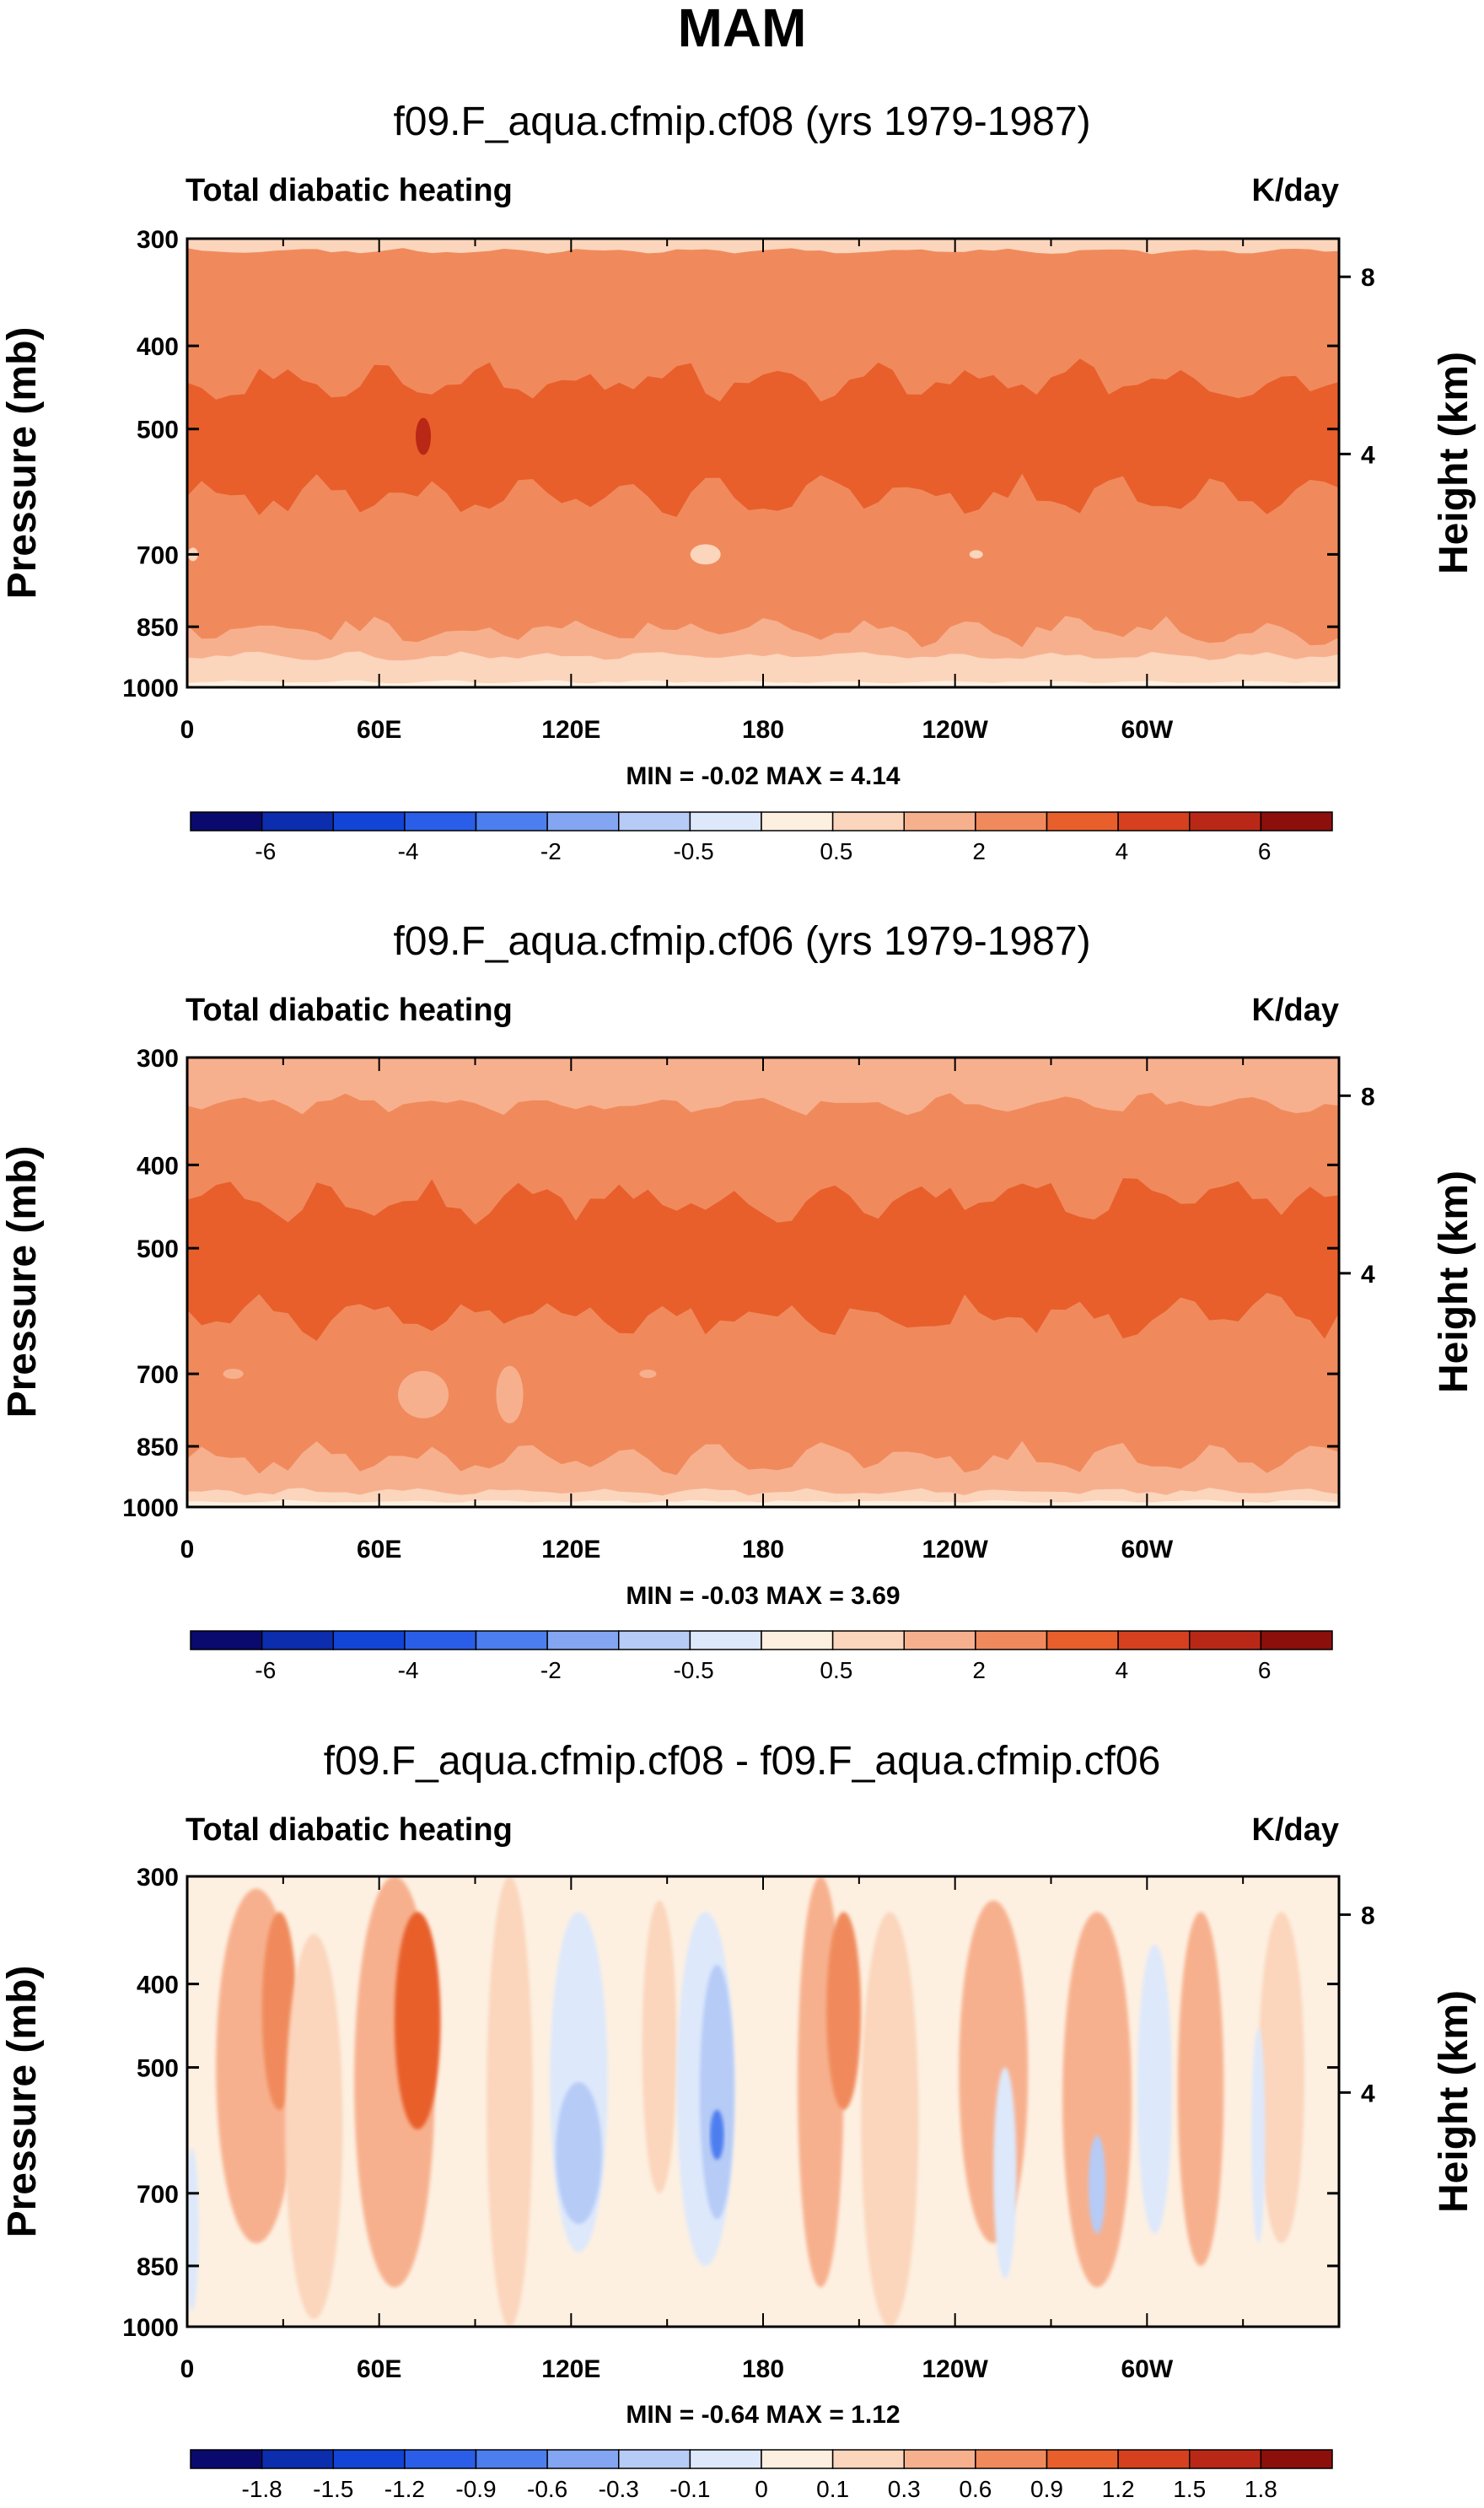 This screenshot has height=2508, width=1484. I want to click on panel-title: f09.F_aqua.cfmip.cf06 (yrs 1979-1987), so click(741, 941).